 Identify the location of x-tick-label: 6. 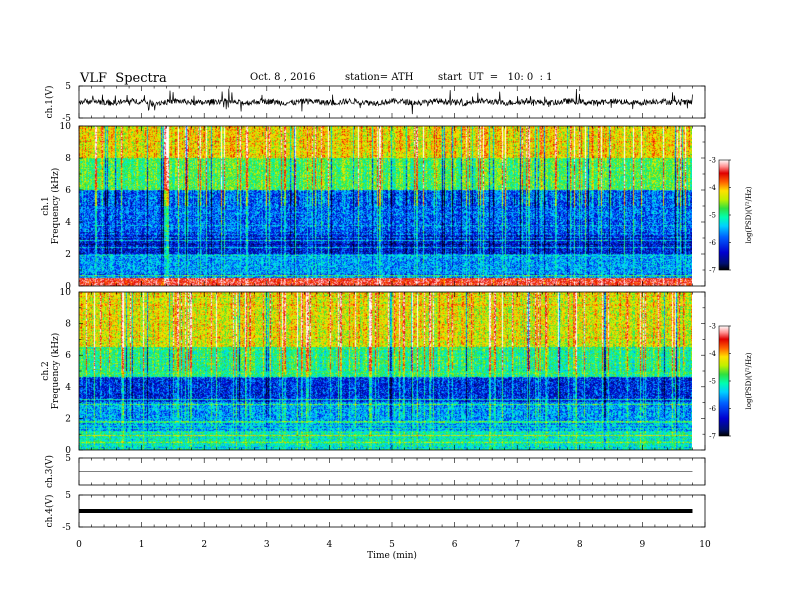
(455, 545).